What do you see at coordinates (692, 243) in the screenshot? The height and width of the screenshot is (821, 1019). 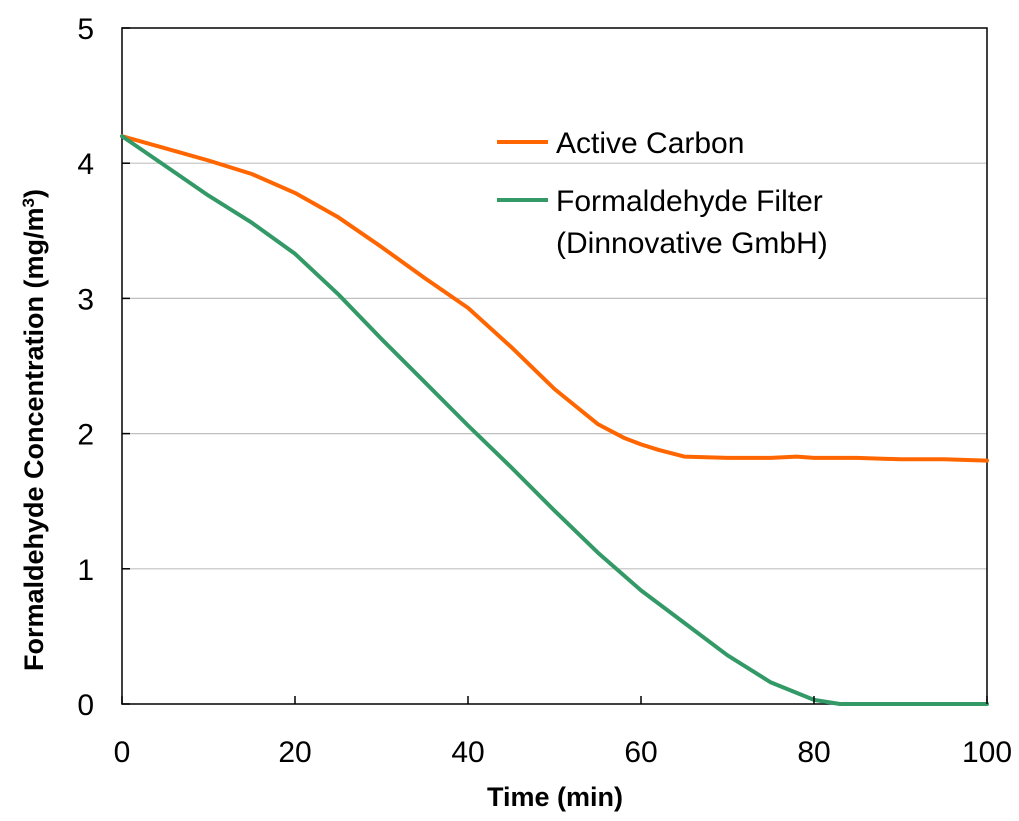 I see `legend-label-2: (Dinnovative GmbH)` at bounding box center [692, 243].